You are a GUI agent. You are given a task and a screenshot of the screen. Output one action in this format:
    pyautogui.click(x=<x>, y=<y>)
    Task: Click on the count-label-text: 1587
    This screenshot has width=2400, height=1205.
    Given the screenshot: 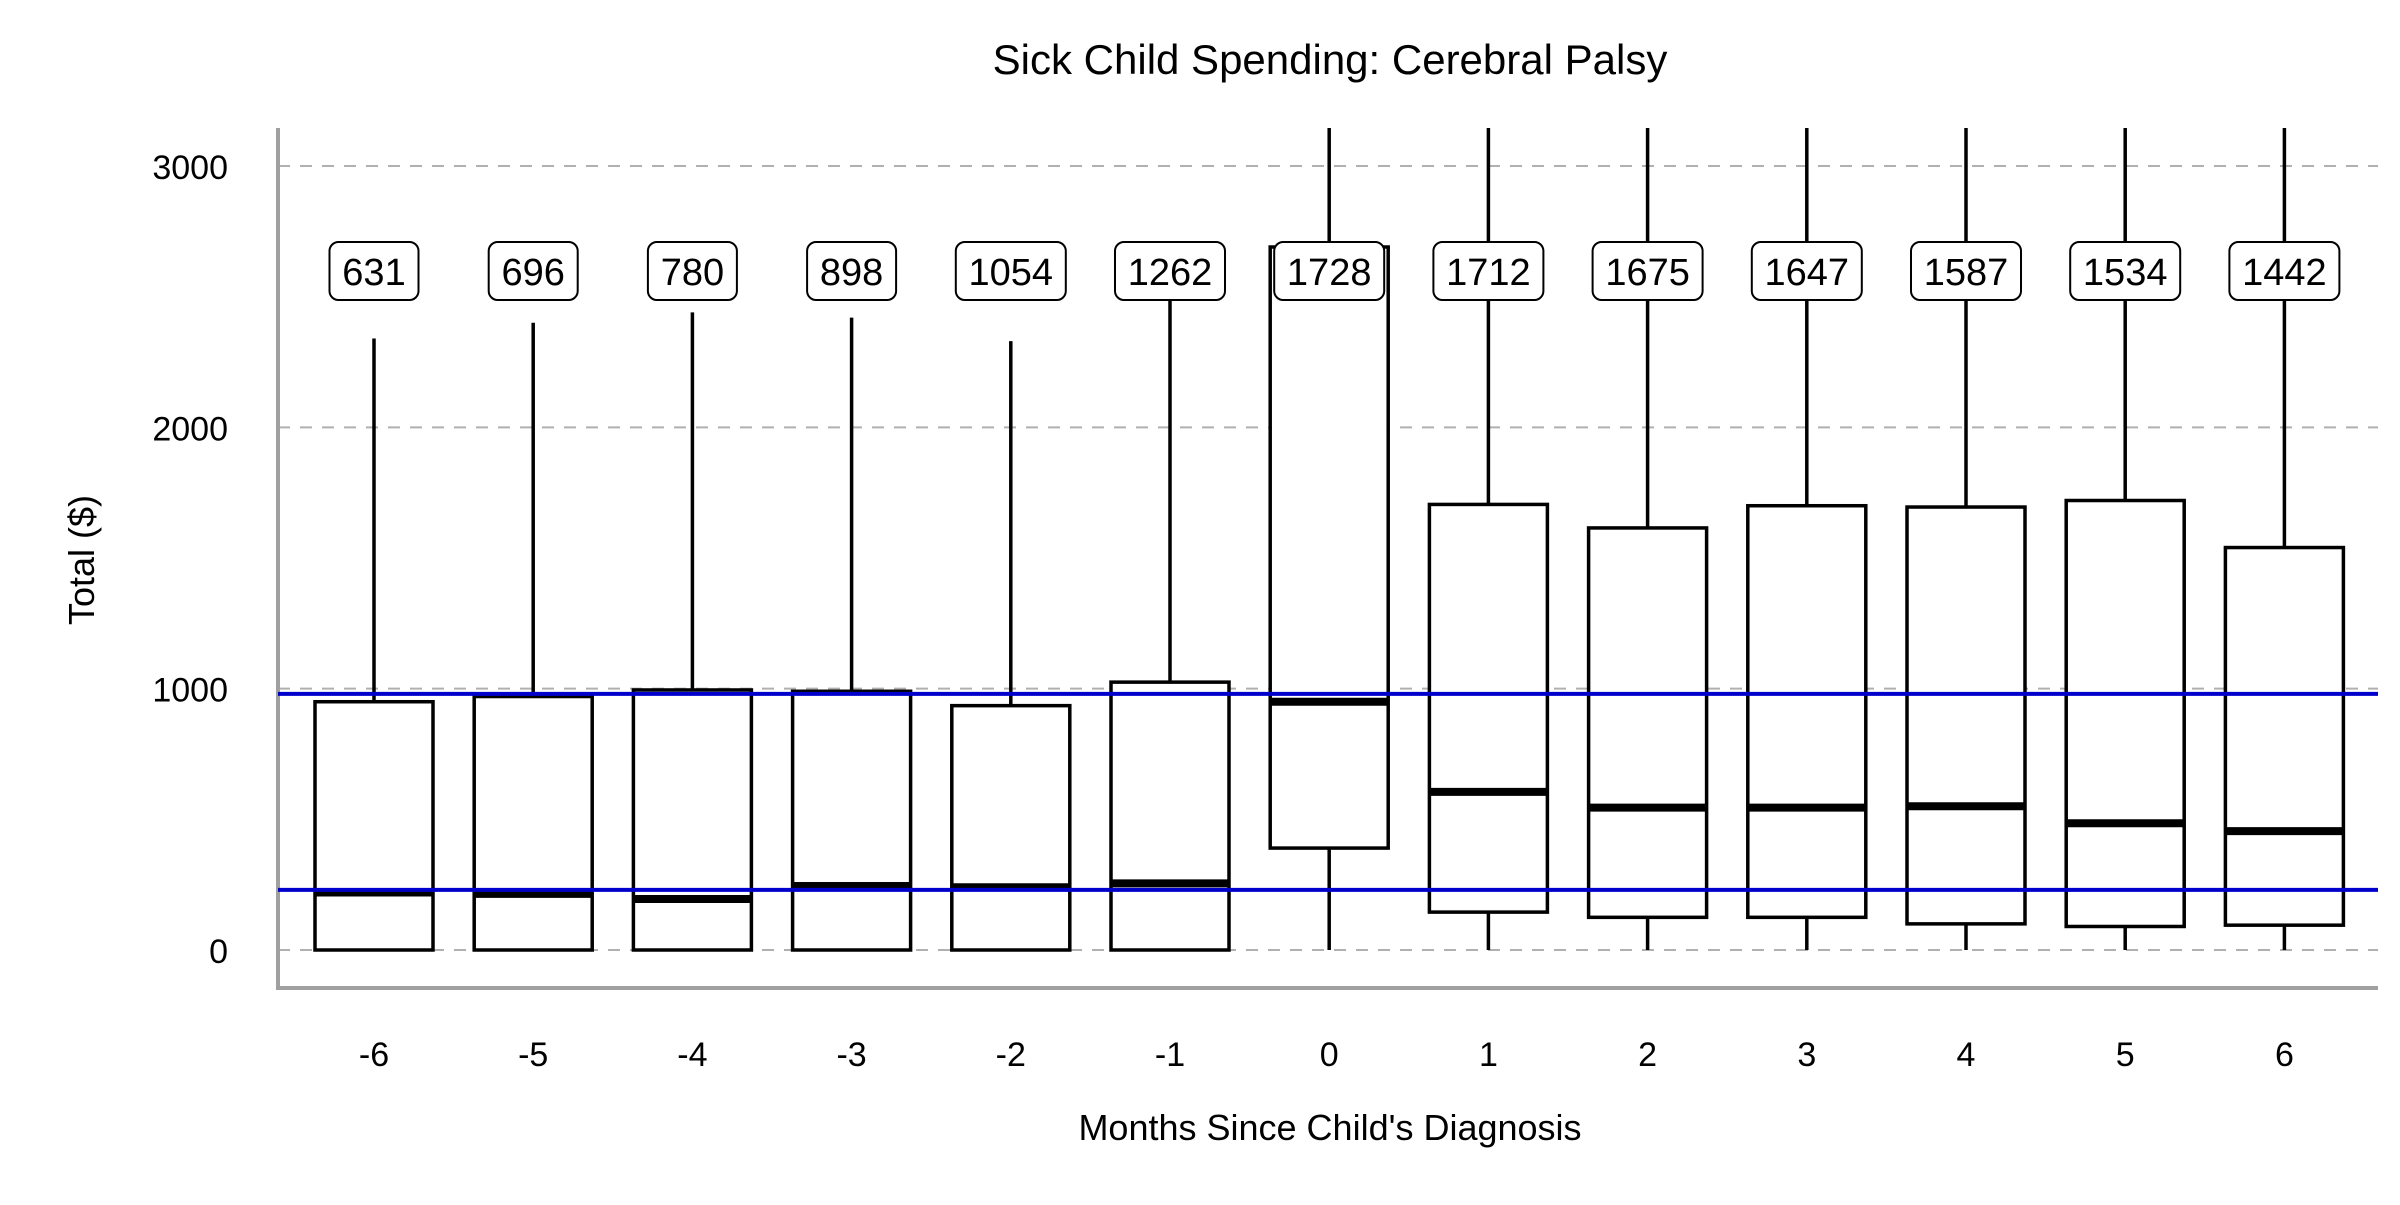 What is the action you would take?
    pyautogui.click(x=1966, y=273)
    